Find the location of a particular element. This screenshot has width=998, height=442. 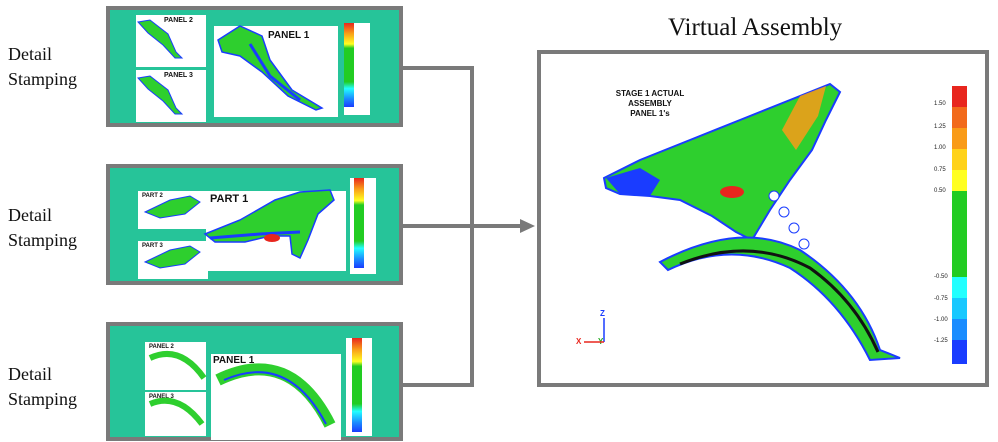

scale-tick-9: -1.25 is located at coordinates (941, 341).